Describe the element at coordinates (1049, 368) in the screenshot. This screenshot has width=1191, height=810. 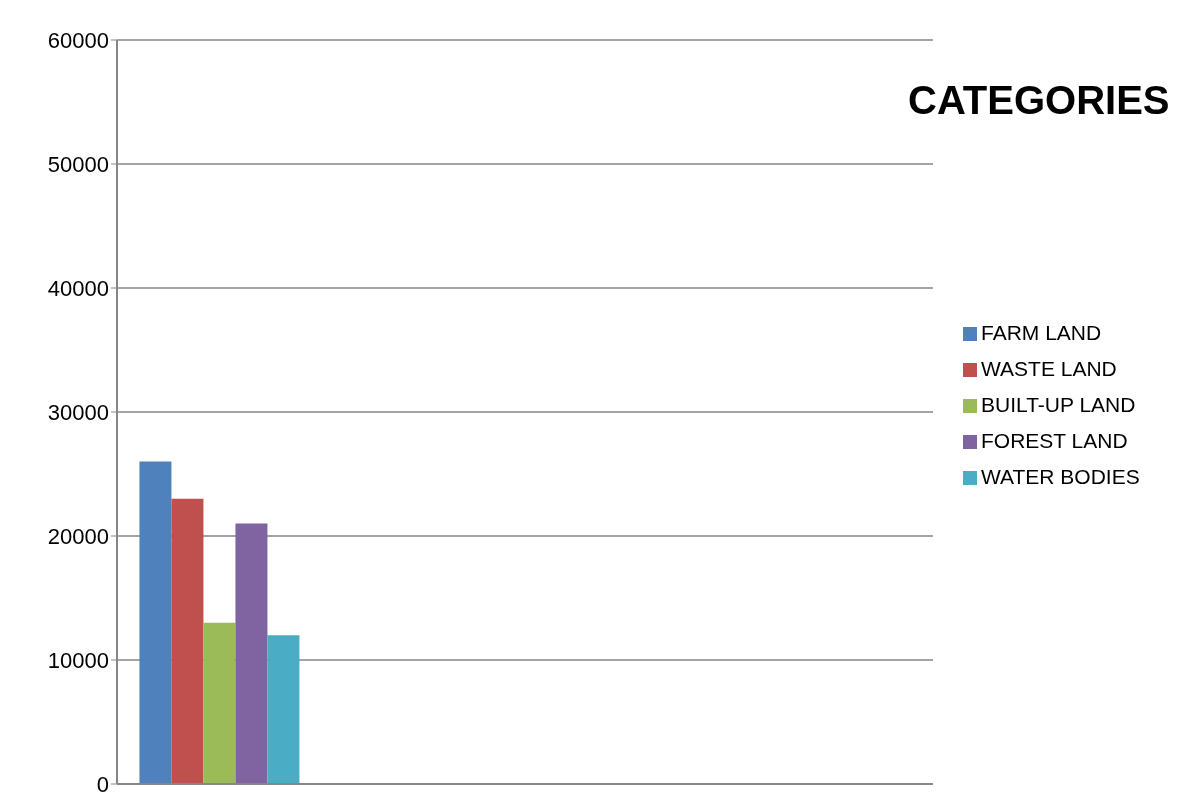
I see `legend-label: WASTE LAND` at that location.